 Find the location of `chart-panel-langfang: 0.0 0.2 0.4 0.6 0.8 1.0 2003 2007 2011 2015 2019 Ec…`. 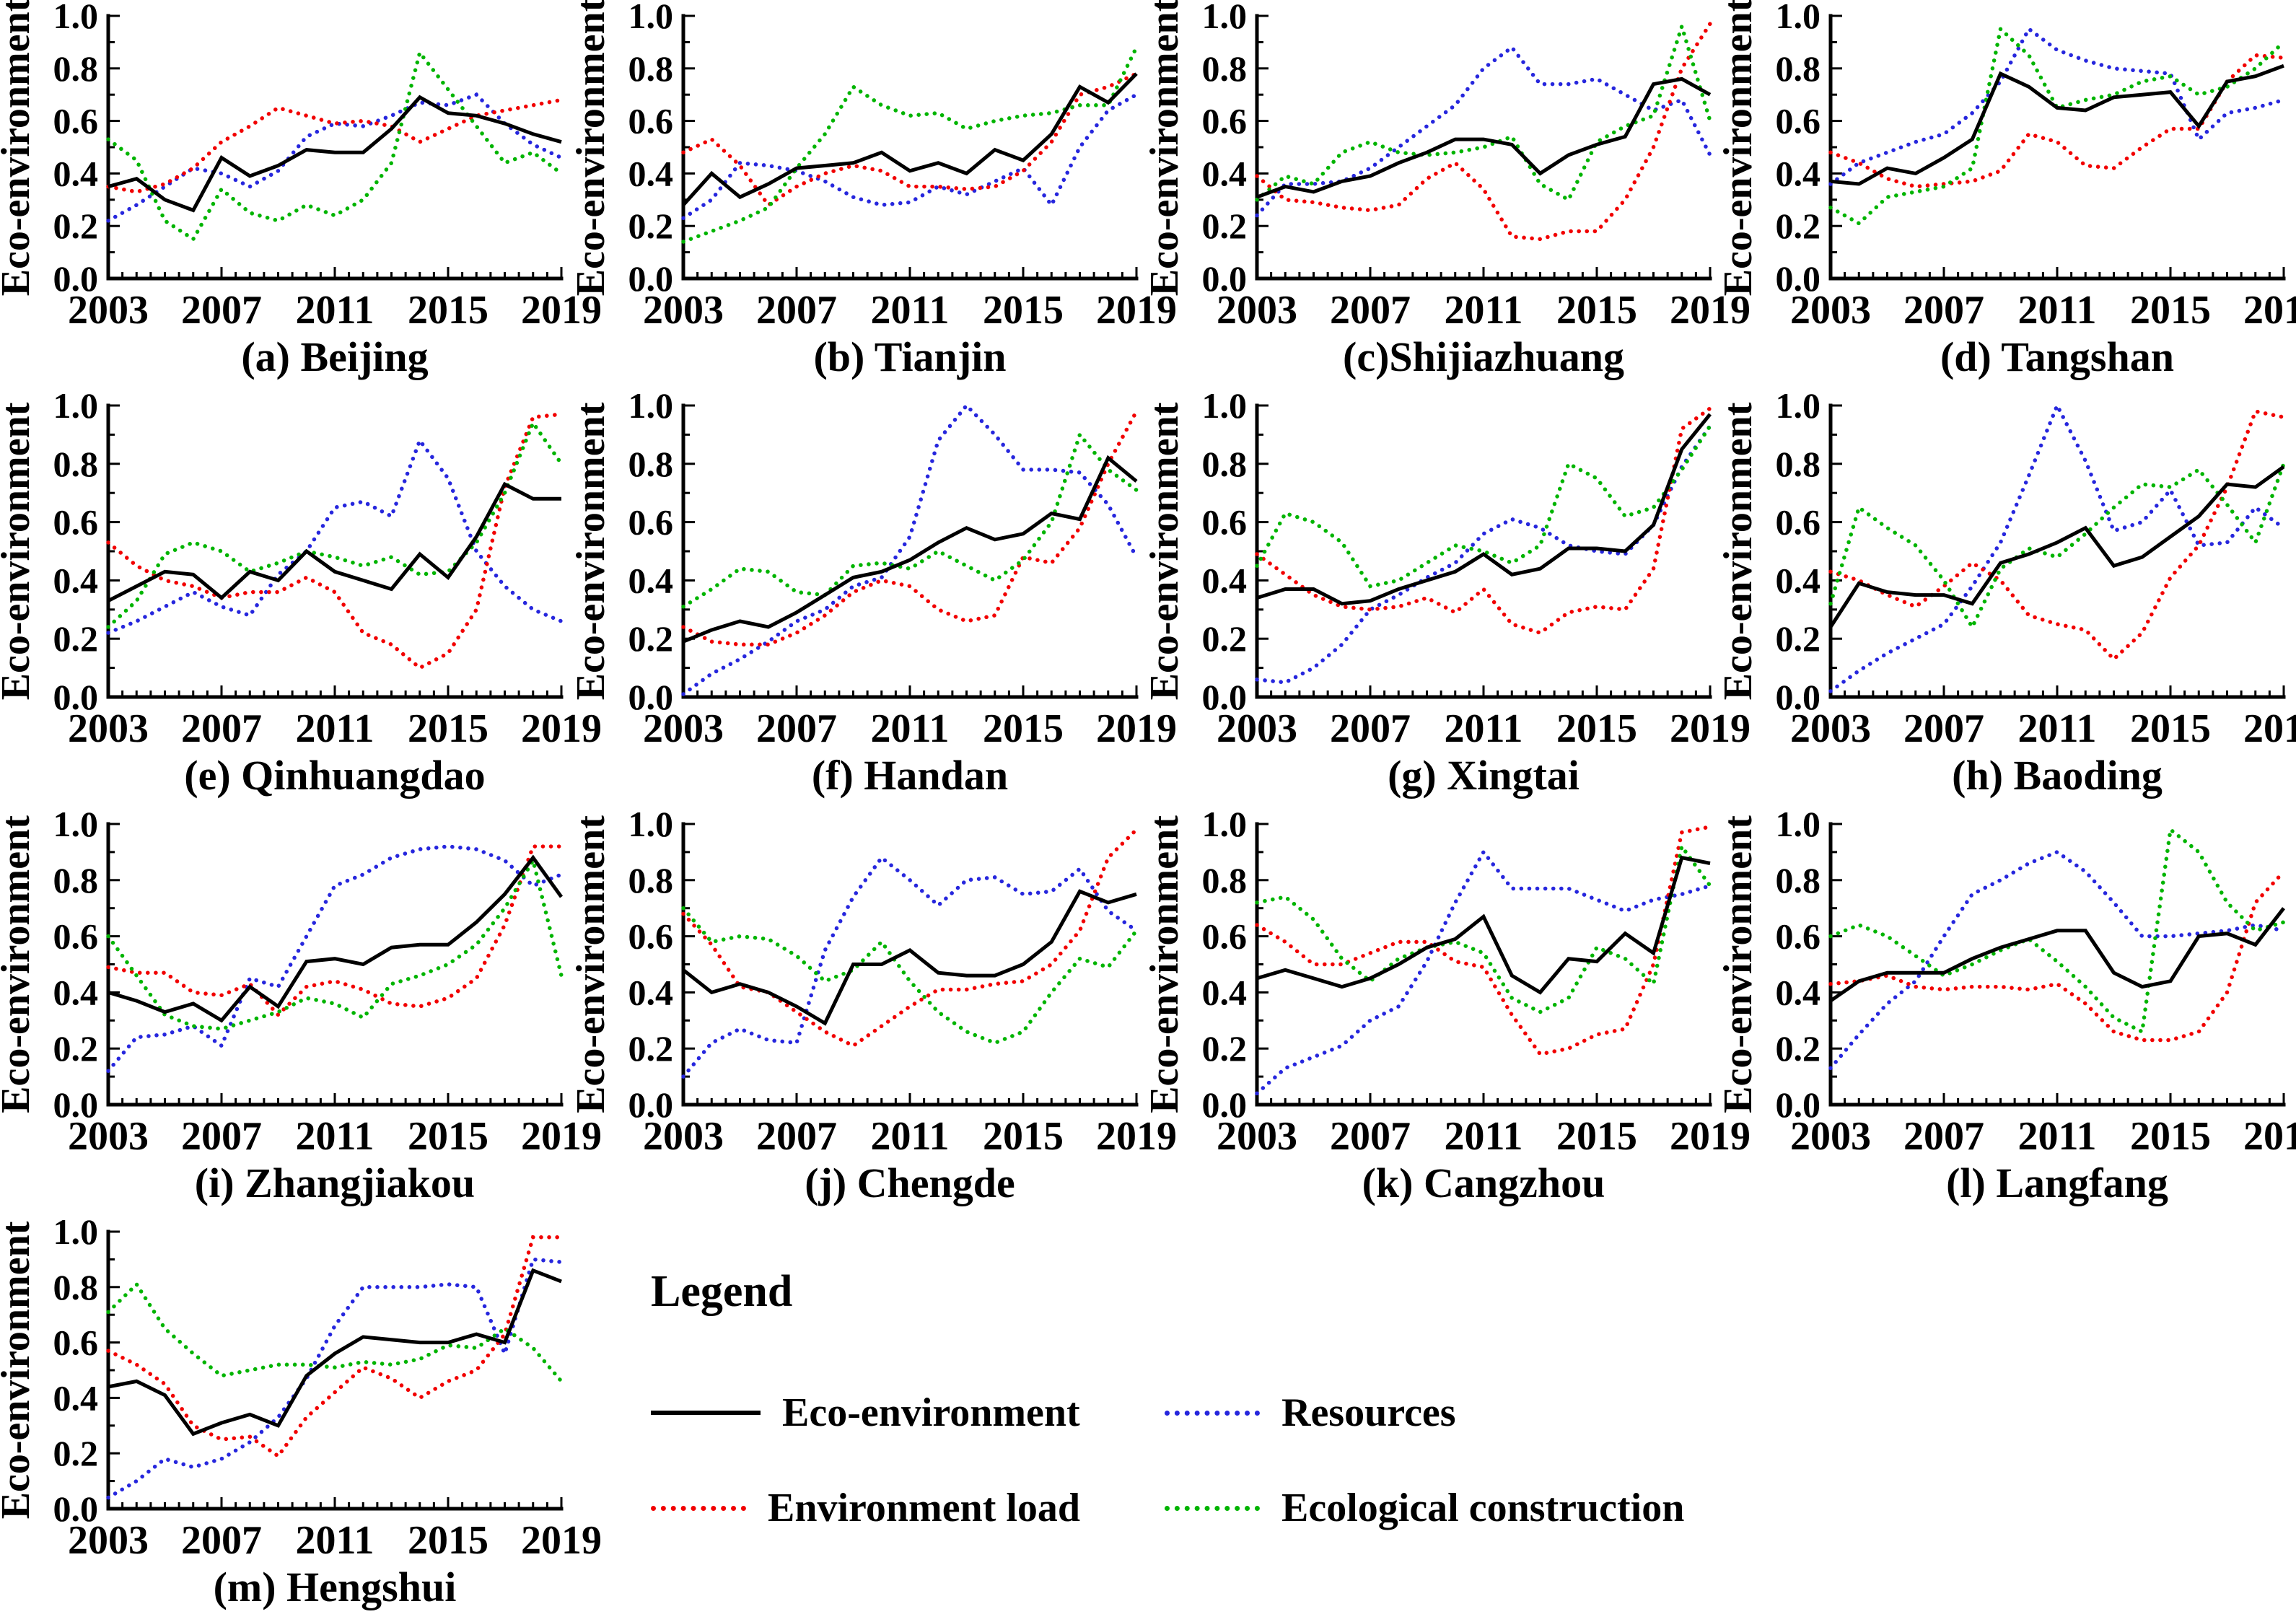

chart-panel-langfang: 0.0 0.2 0.4 0.6 0.8 1.0 2003 2007 2011 2015 2019 Ec… is located at coordinates (2006, 1010).